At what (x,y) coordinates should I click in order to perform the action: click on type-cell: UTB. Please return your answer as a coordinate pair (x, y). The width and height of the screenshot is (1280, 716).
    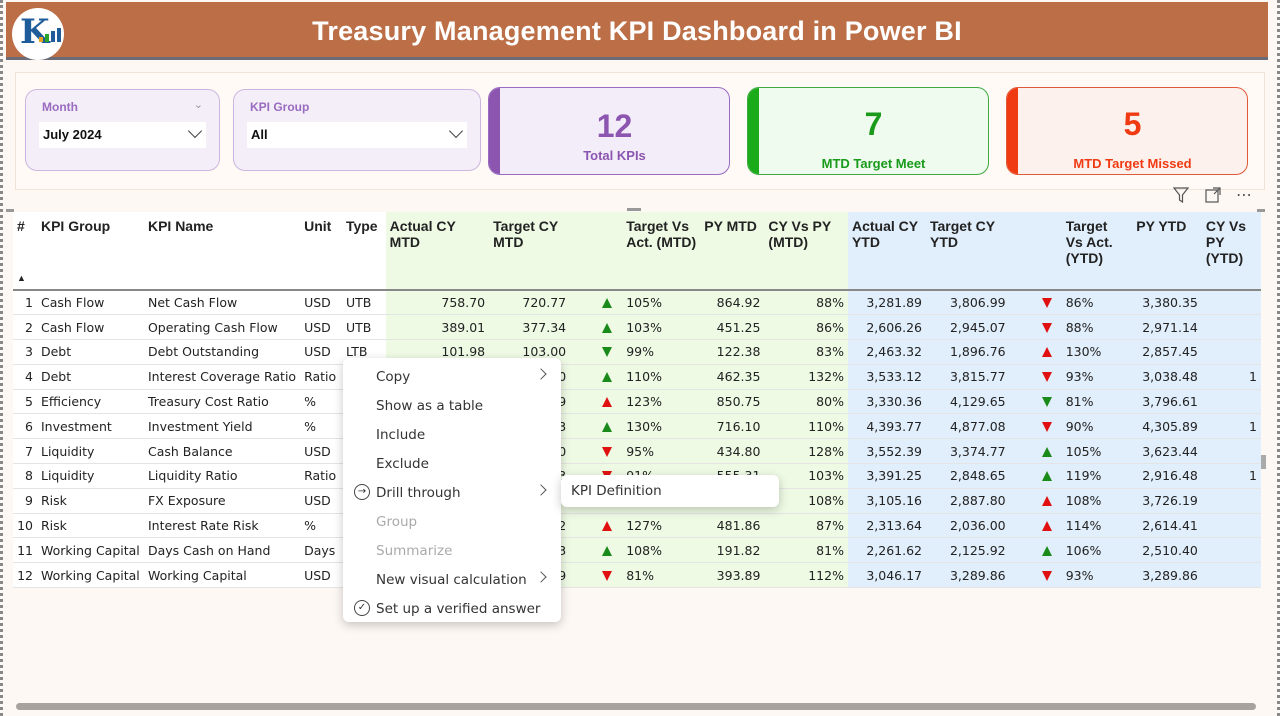
    Looking at the image, I should click on (363, 327).